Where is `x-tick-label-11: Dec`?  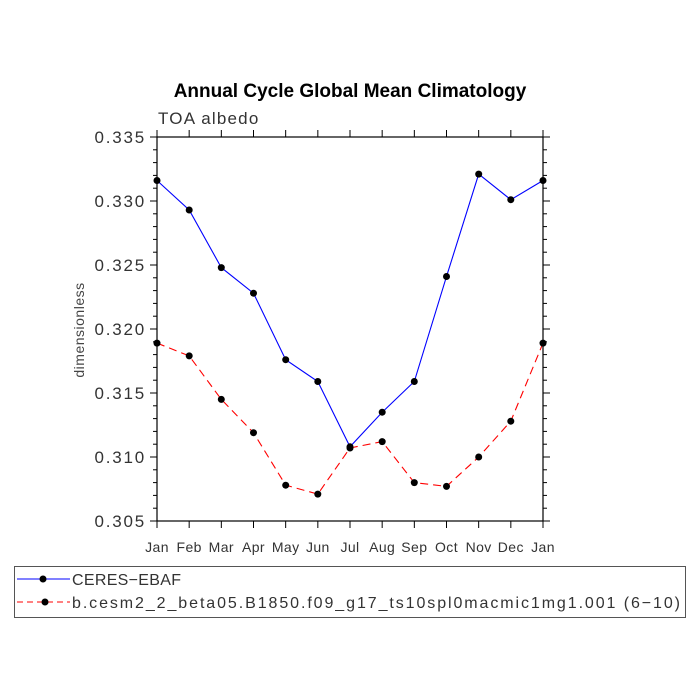 x-tick-label-11: Dec is located at coordinates (511, 547).